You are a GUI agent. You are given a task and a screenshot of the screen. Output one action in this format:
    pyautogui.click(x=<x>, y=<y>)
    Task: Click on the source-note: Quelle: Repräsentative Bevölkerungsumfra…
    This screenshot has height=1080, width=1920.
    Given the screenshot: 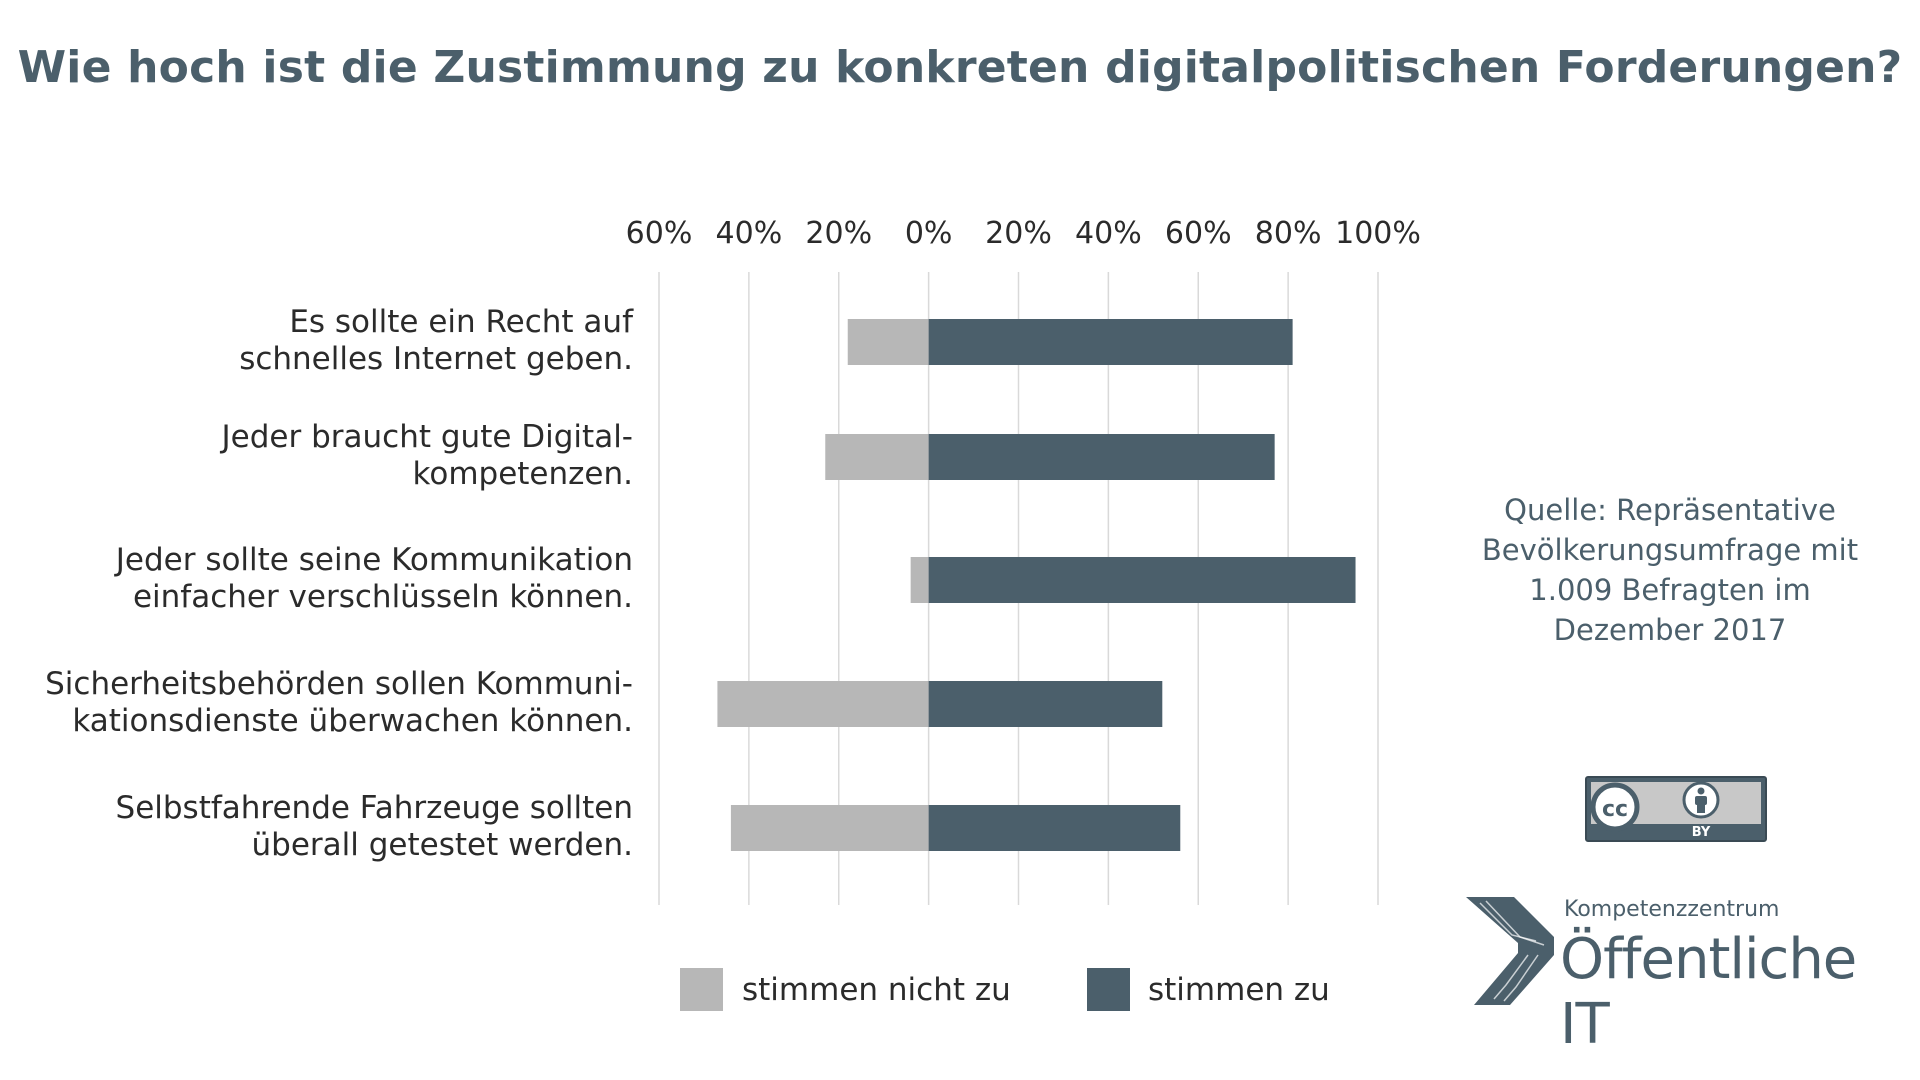 What is the action you would take?
    pyautogui.click(x=1670, y=570)
    